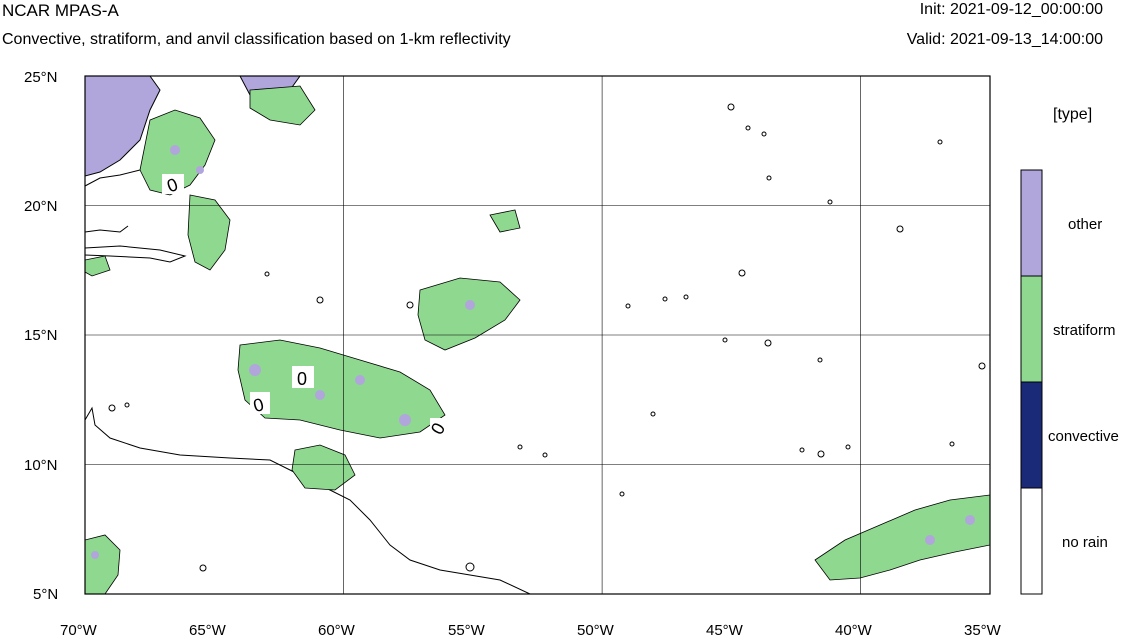 This screenshot has height=641, width=1128. I want to click on legend-swatch-other, so click(1031, 223).